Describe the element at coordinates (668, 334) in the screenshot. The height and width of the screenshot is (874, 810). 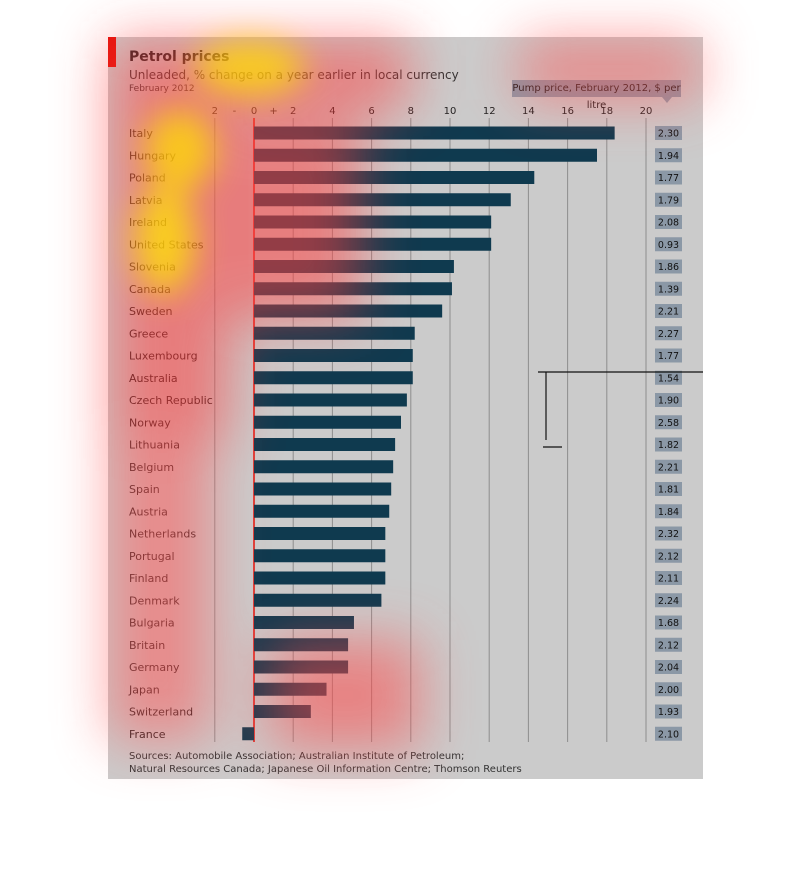
I see `price-label: 2.27` at that location.